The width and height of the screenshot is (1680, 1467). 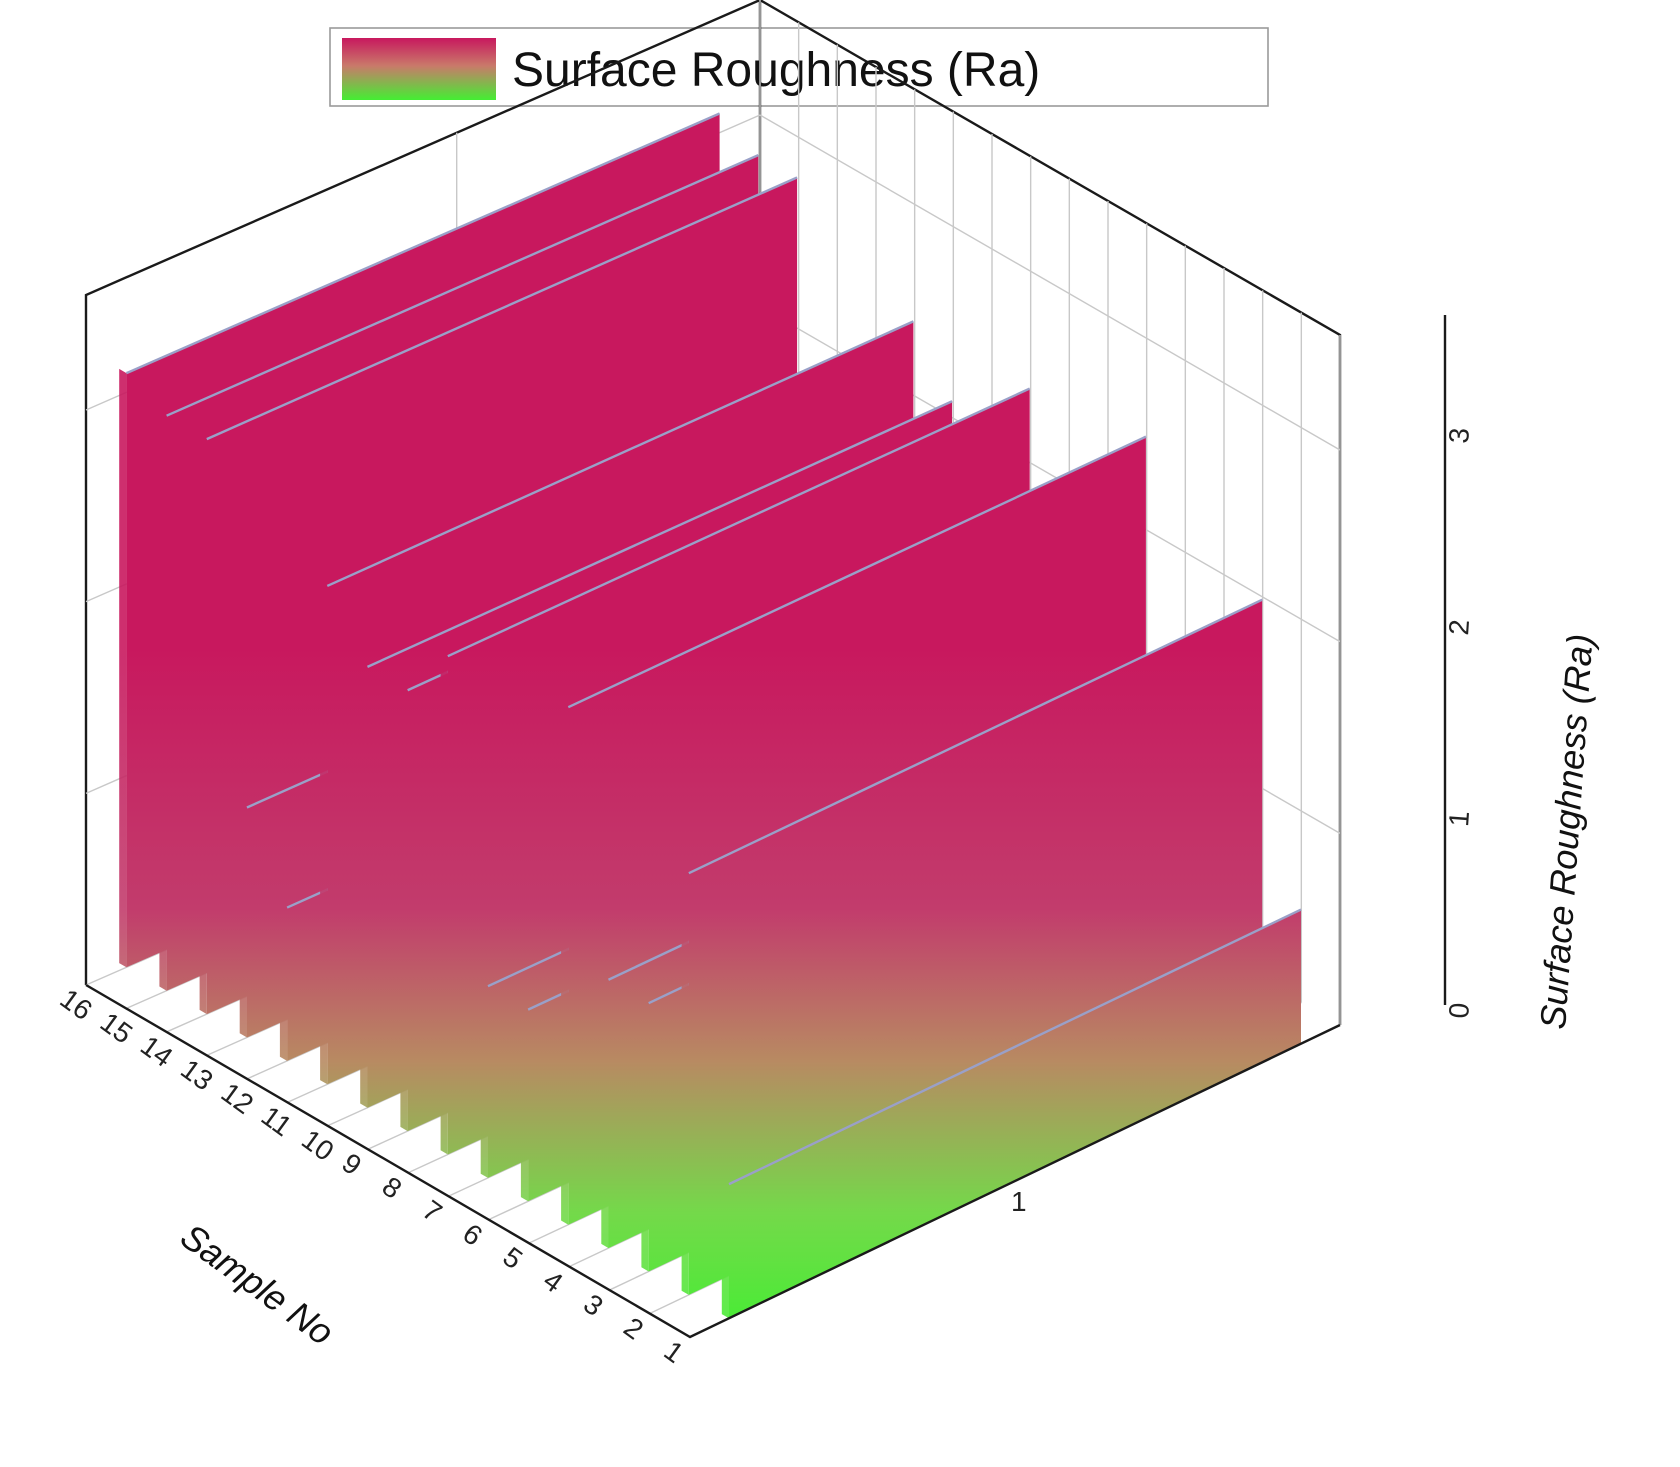 I want to click on x-tick-label: 5, so click(x=512, y=1258).